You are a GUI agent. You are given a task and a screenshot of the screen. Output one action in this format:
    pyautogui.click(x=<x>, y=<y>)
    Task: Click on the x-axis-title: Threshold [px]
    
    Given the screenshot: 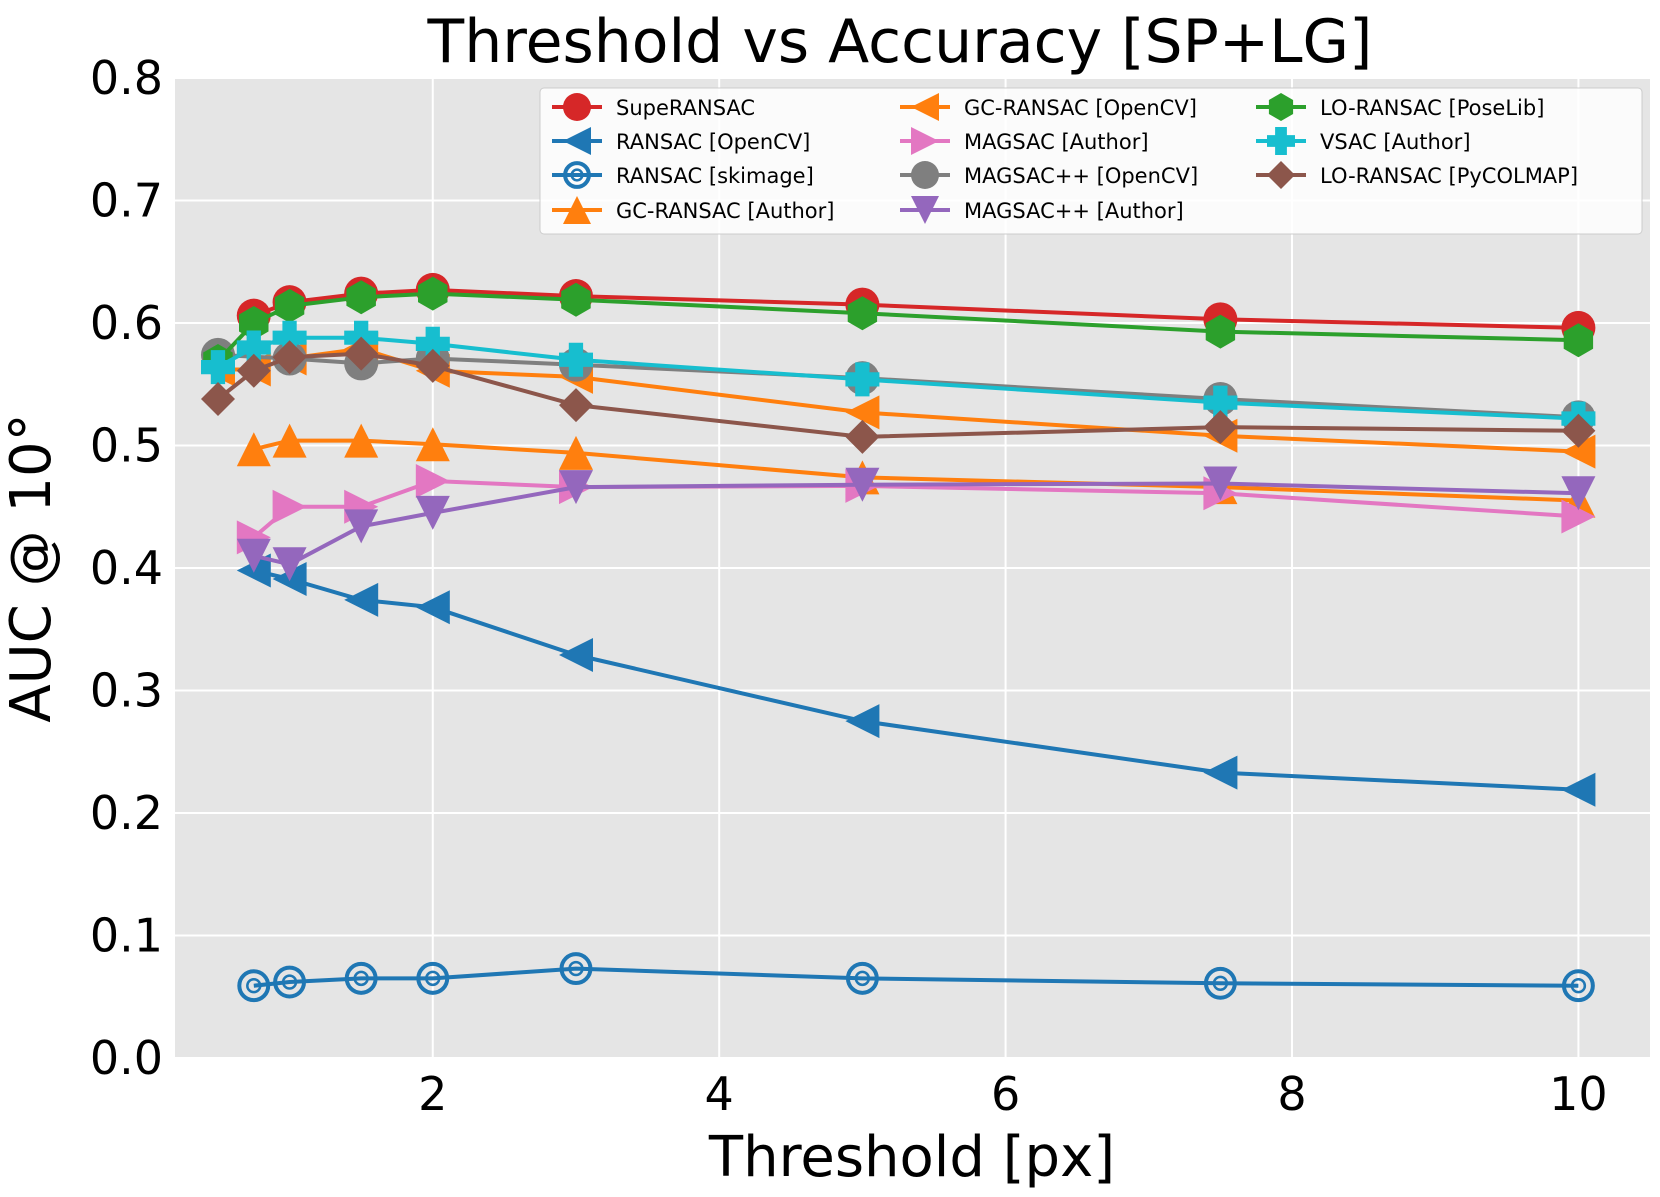 What is the action you would take?
    pyautogui.click(x=911, y=1157)
    